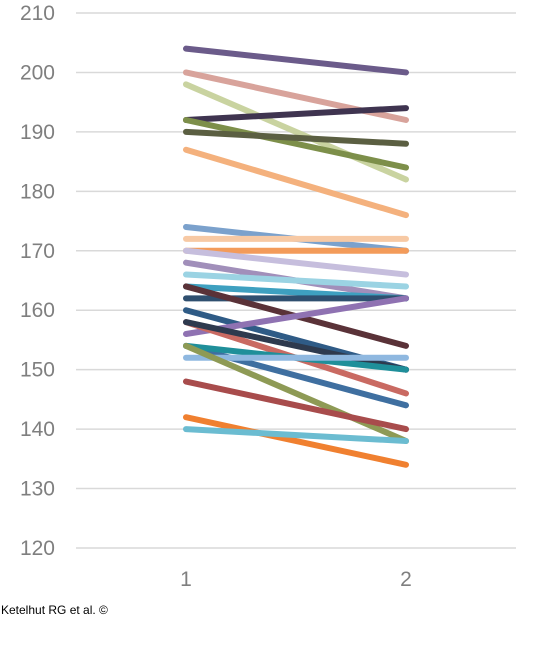 This screenshot has height=661, width=552. I want to click on y-tick-label: 130, so click(37, 489).